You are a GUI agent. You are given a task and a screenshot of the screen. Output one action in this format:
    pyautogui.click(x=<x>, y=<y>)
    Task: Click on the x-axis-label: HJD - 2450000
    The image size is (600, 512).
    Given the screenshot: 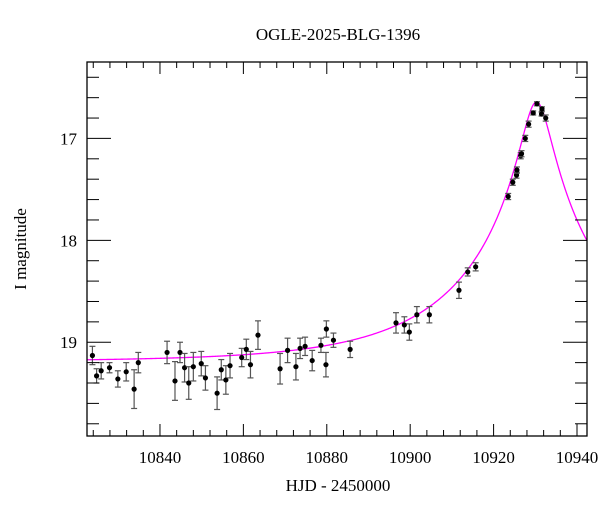 What is the action you would take?
    pyautogui.click(x=338, y=485)
    